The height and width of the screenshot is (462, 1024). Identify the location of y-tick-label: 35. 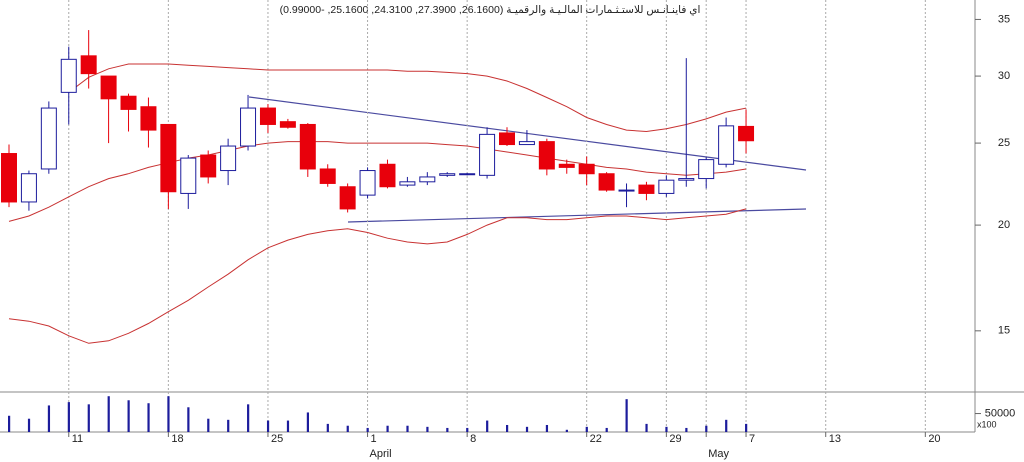
(1004, 19).